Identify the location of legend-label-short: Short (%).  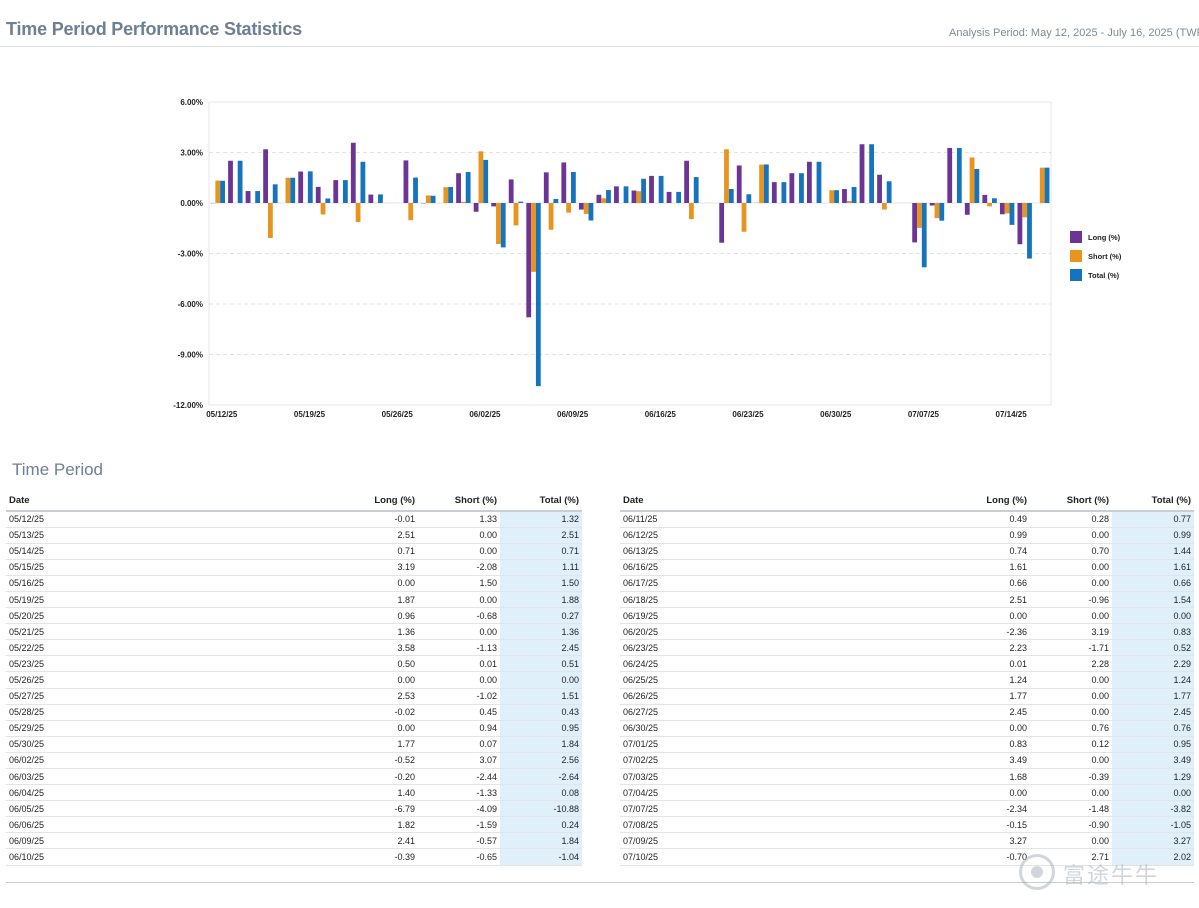
(1105, 256).